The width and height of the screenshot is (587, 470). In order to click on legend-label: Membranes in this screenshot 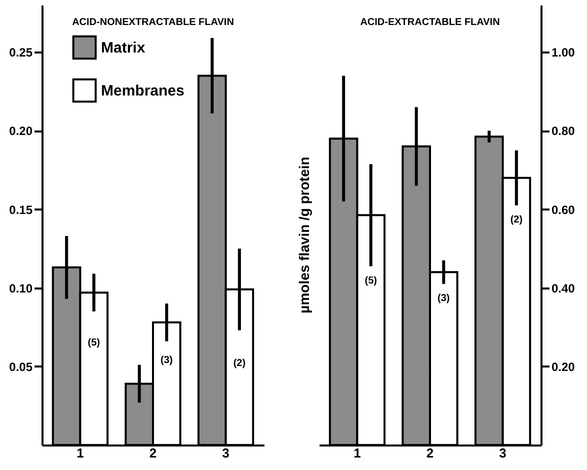, I will do `click(142, 91)`.